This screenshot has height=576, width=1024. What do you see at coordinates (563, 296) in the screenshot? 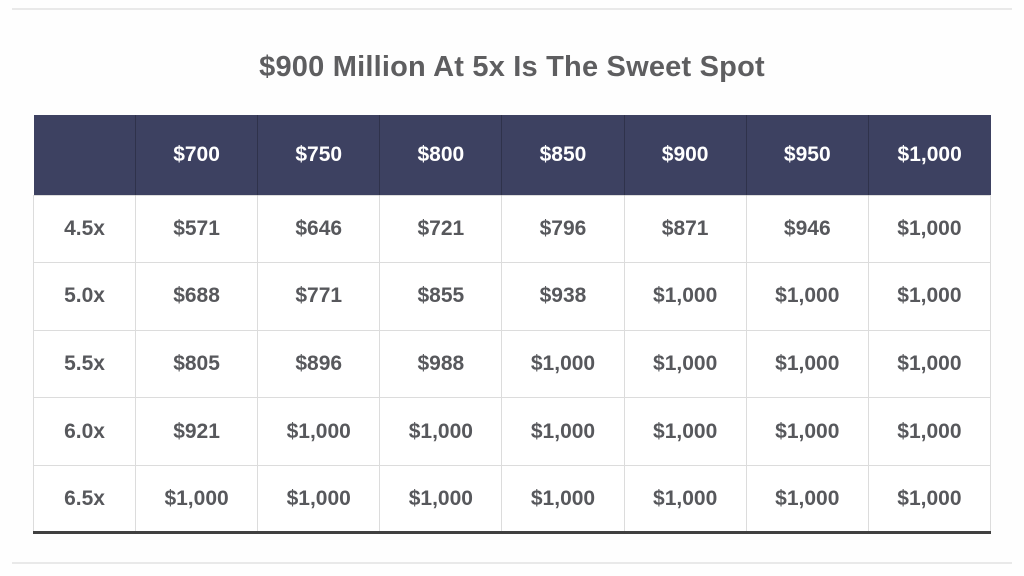
I see `table-cell: $938` at bounding box center [563, 296].